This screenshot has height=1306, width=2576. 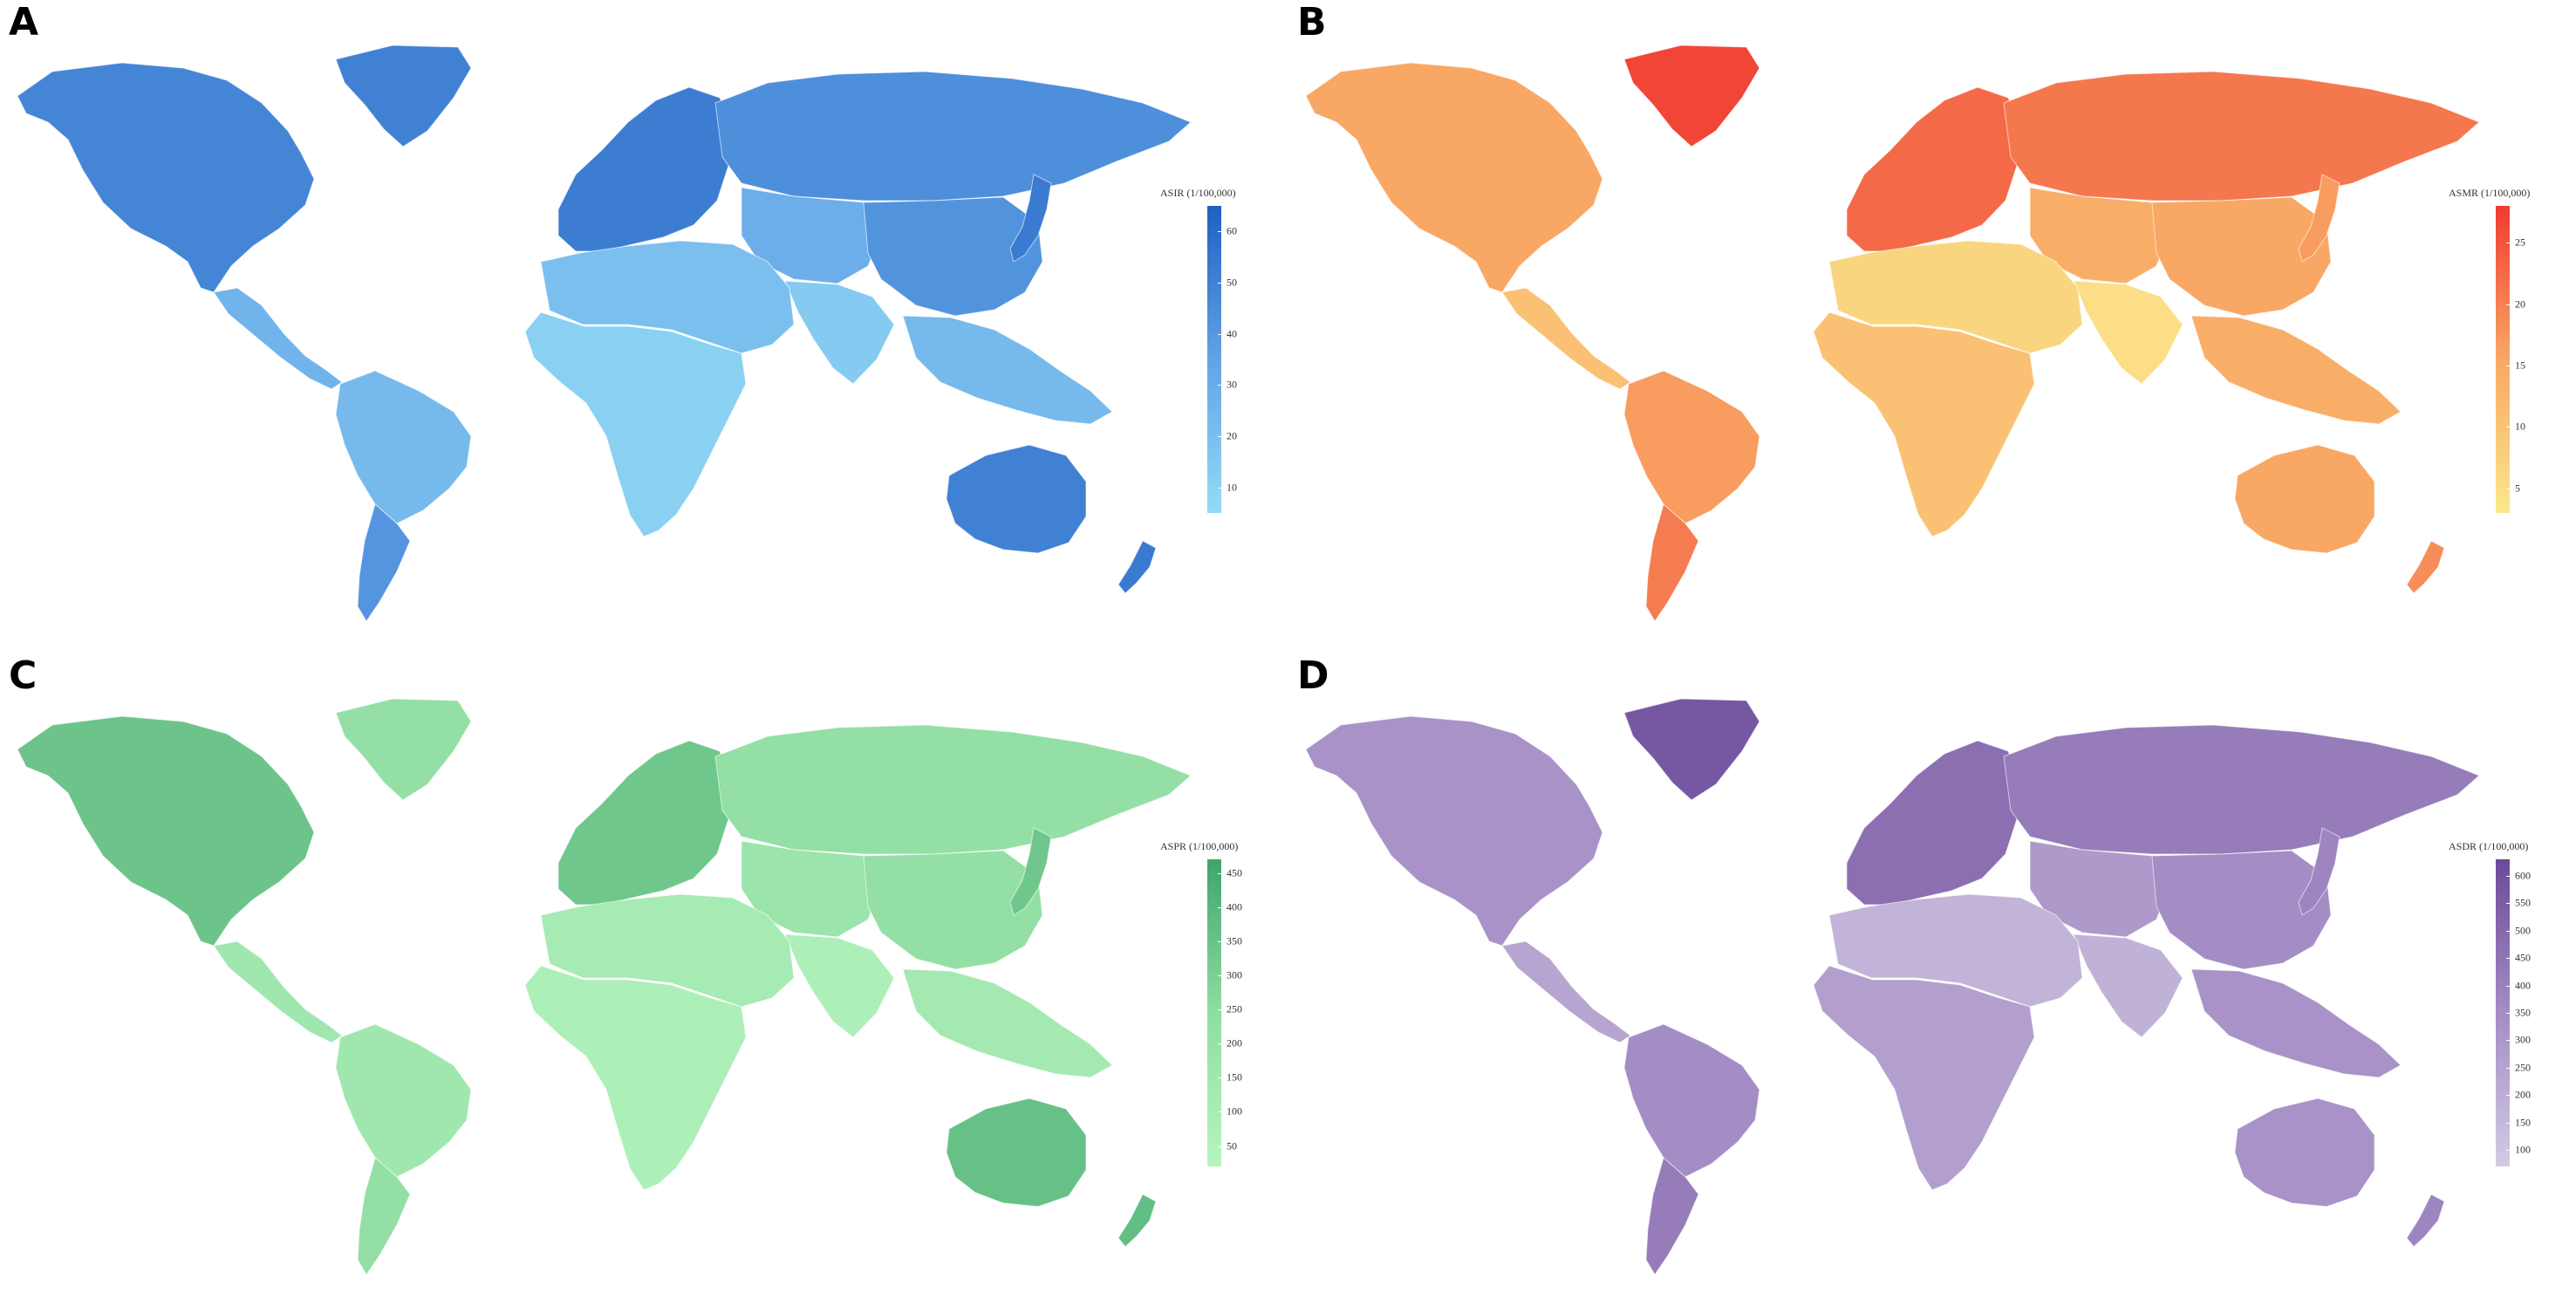 I want to click on region-southern-cone, so click(x=384, y=1216).